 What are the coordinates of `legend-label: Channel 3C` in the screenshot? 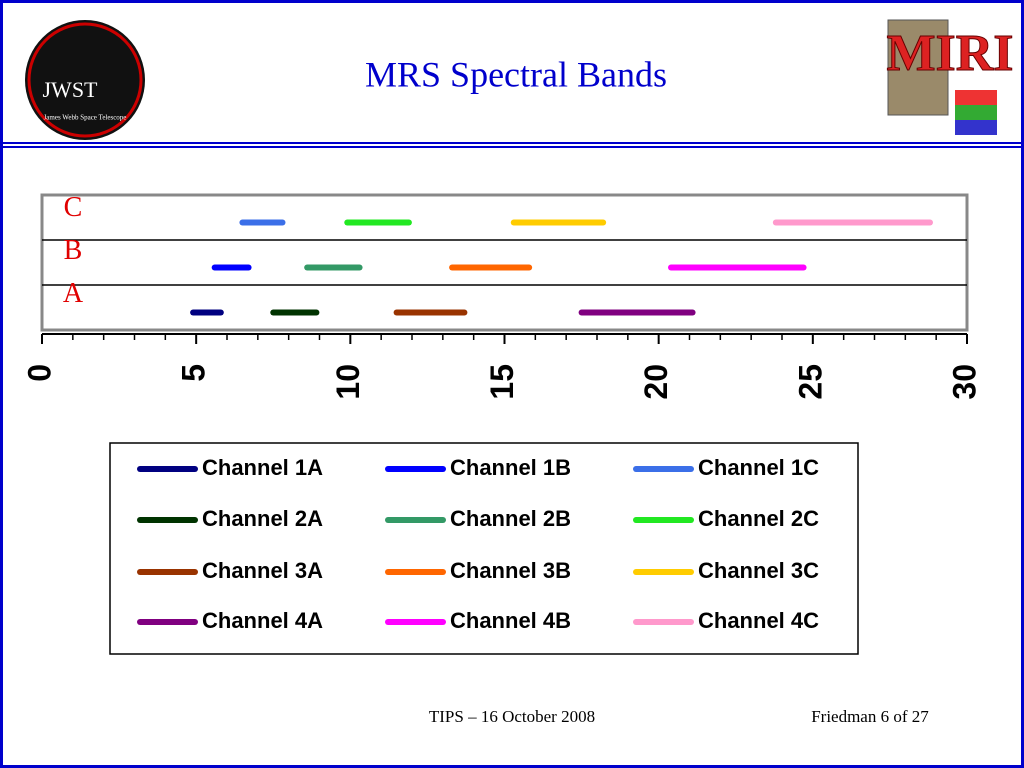 It's located at (758, 570).